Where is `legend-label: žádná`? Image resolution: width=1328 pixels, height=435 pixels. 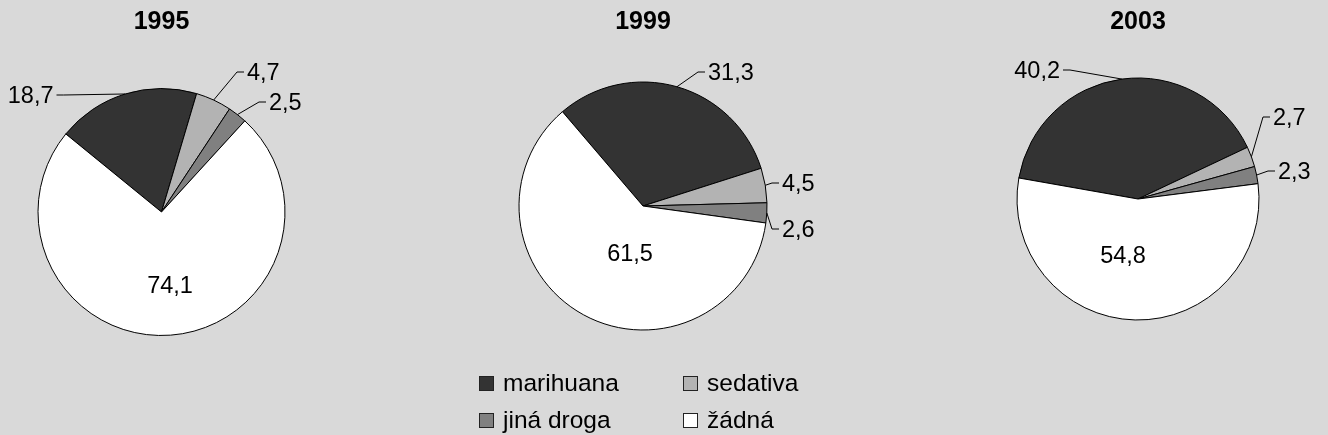 legend-label: žádná is located at coordinates (740, 420).